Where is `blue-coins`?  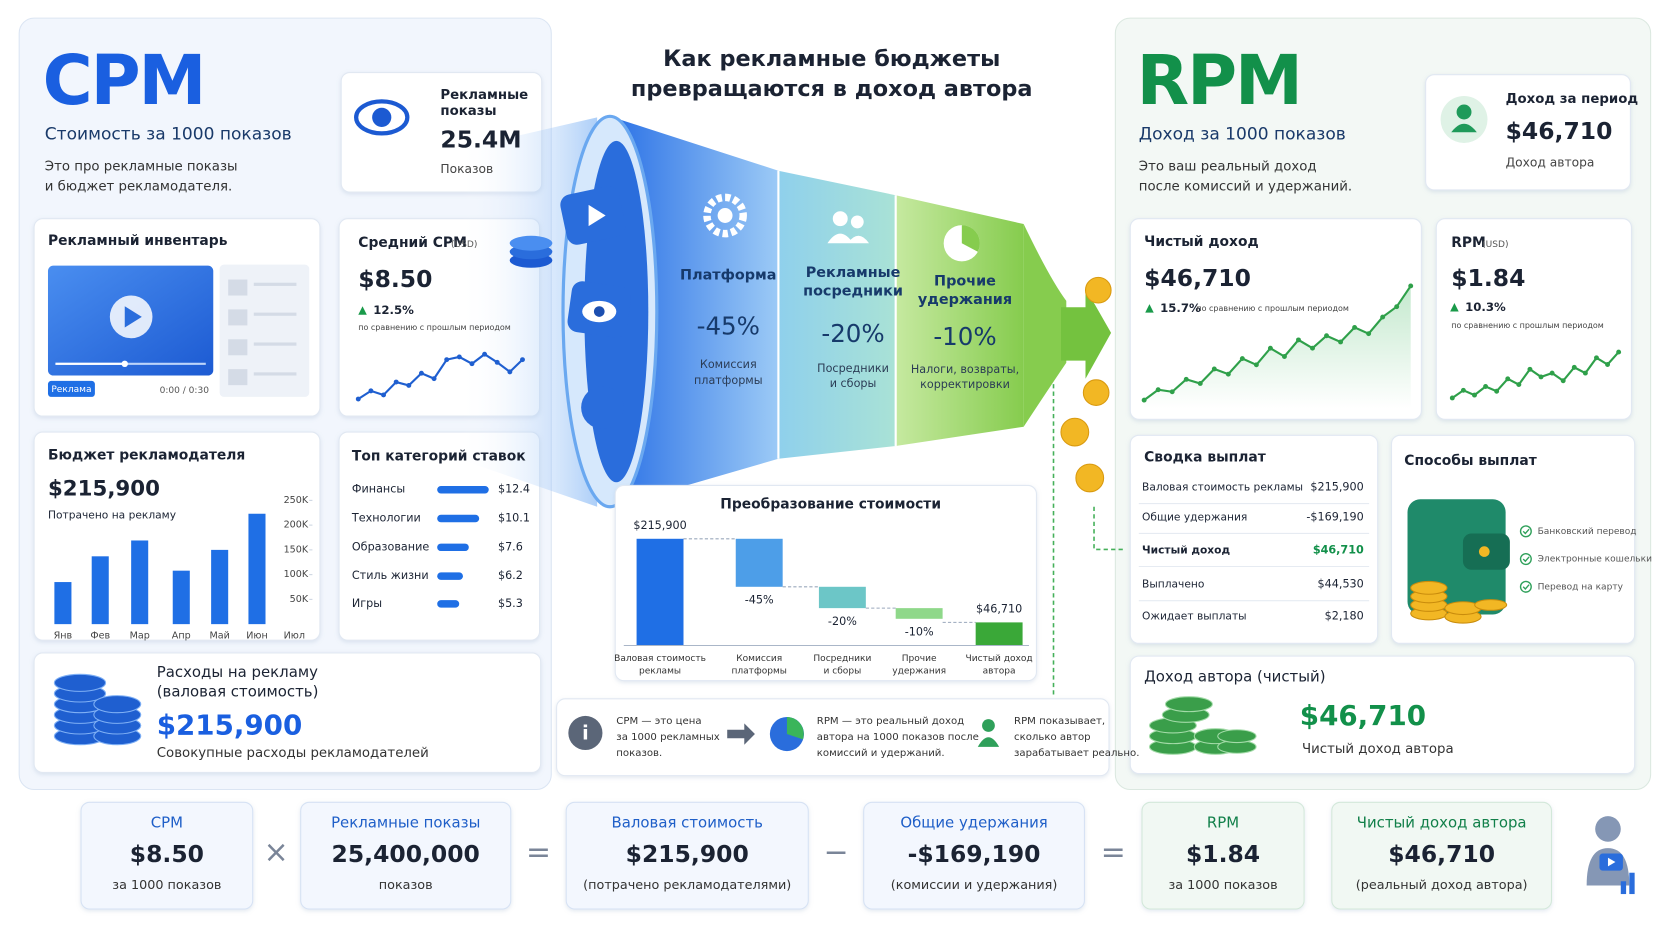 blue-coins is located at coordinates (97, 709).